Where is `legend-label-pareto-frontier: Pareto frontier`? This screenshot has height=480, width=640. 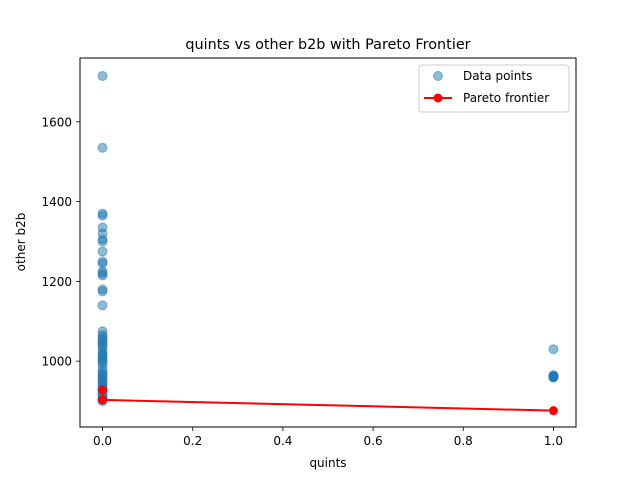
legend-label-pareto-frontier: Pareto frontier is located at coordinates (506, 98).